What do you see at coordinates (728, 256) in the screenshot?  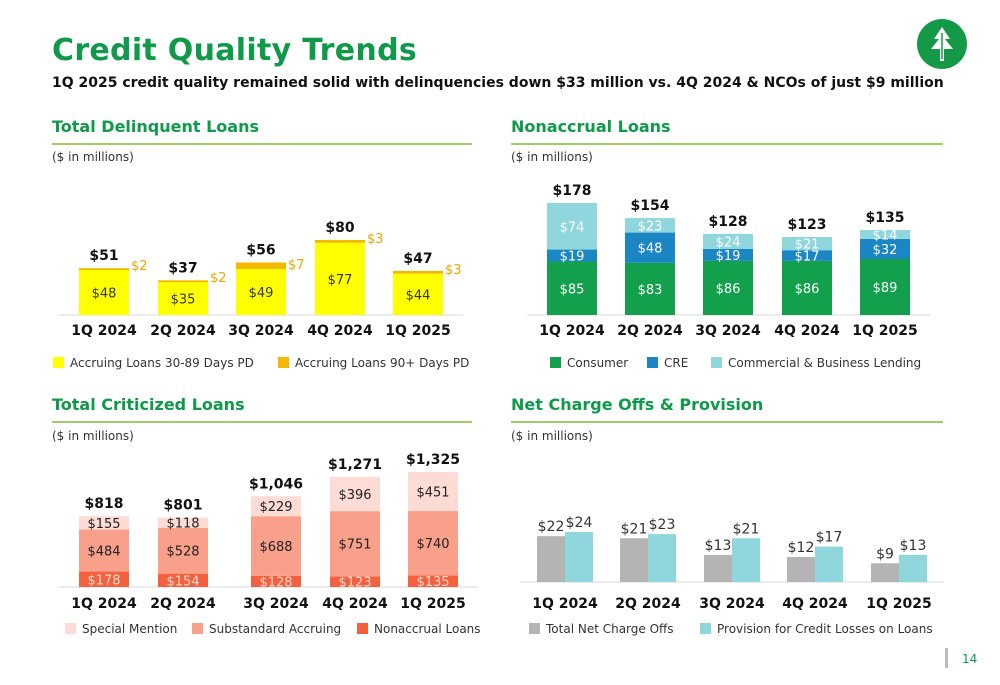 I see `nonaccrual-data-label-1-2: $19` at bounding box center [728, 256].